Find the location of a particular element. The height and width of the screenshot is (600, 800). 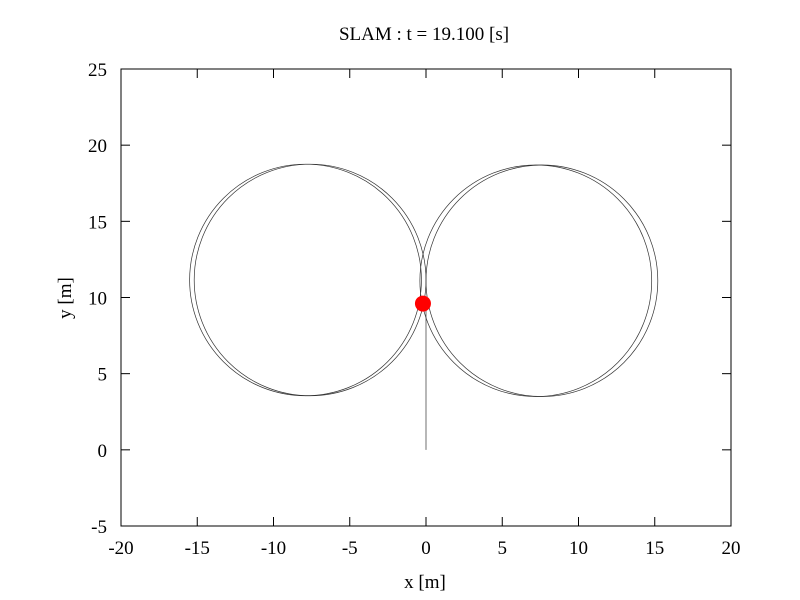

y-tick-label: -5 is located at coordinates (99, 527).